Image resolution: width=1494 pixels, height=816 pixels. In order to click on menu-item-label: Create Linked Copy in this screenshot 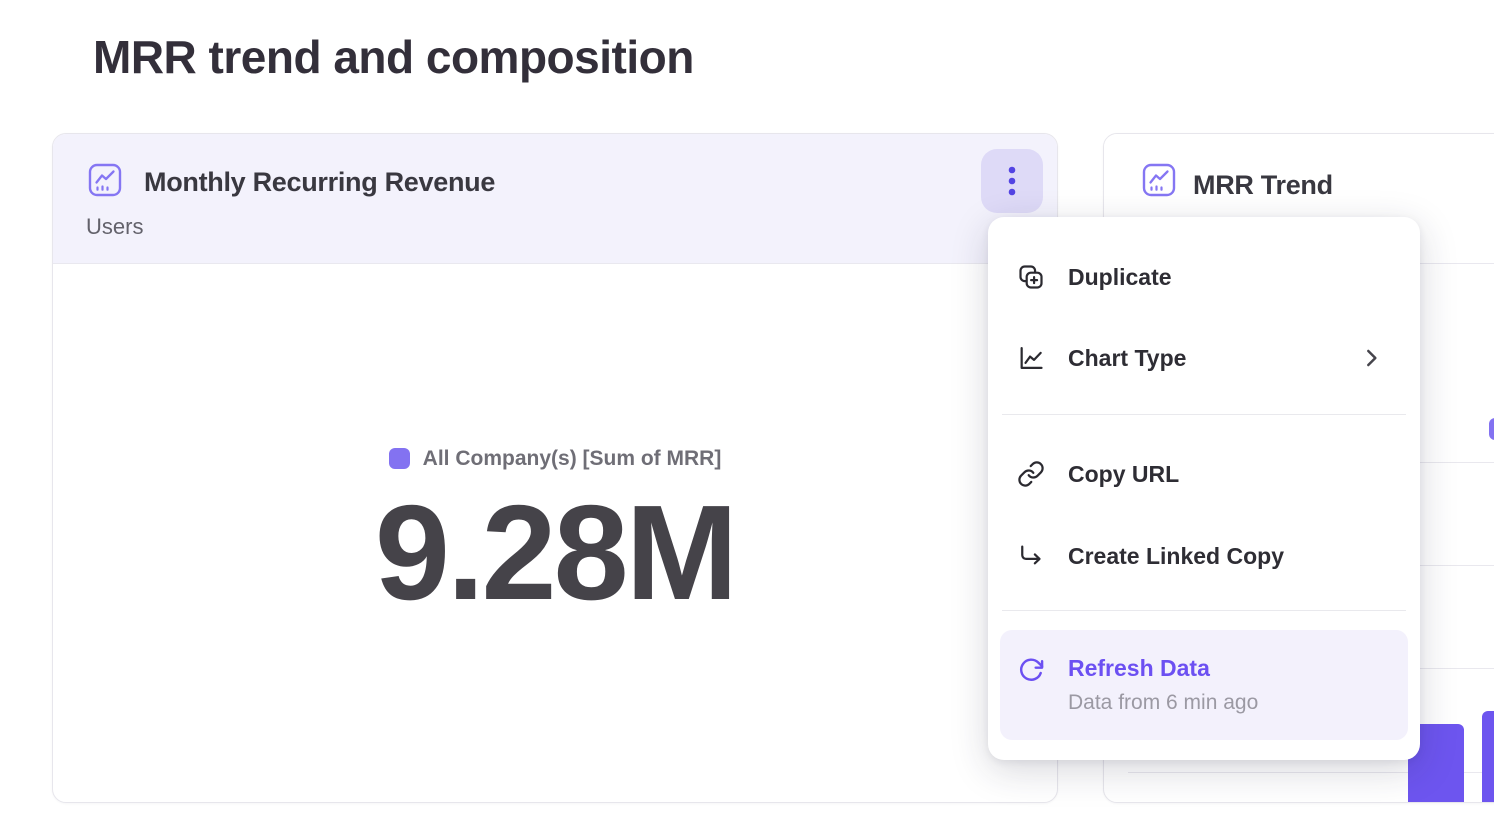, I will do `click(1176, 555)`.